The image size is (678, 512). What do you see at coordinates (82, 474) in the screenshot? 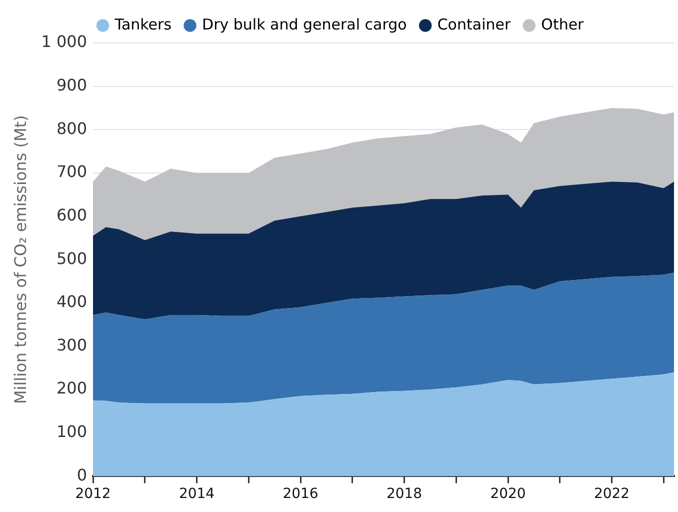
I see `y-tick-label: 0` at bounding box center [82, 474].